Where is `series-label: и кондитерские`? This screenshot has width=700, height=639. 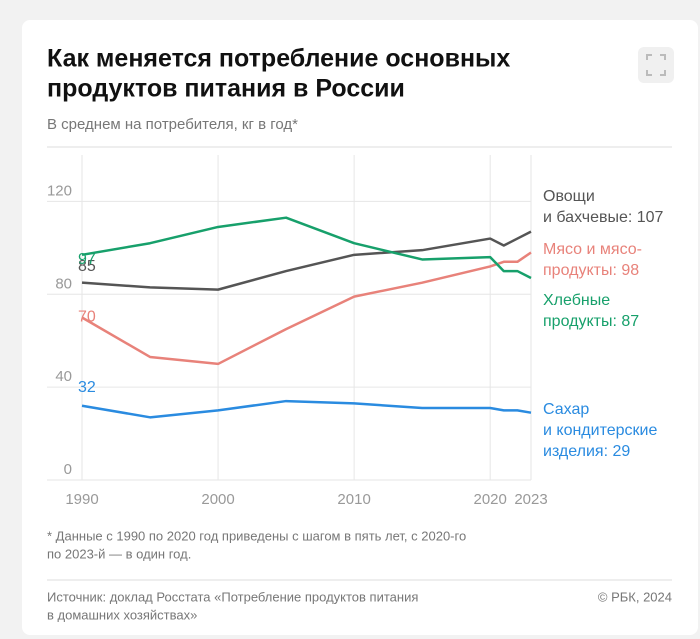 series-label: и кондитерские is located at coordinates (600, 430).